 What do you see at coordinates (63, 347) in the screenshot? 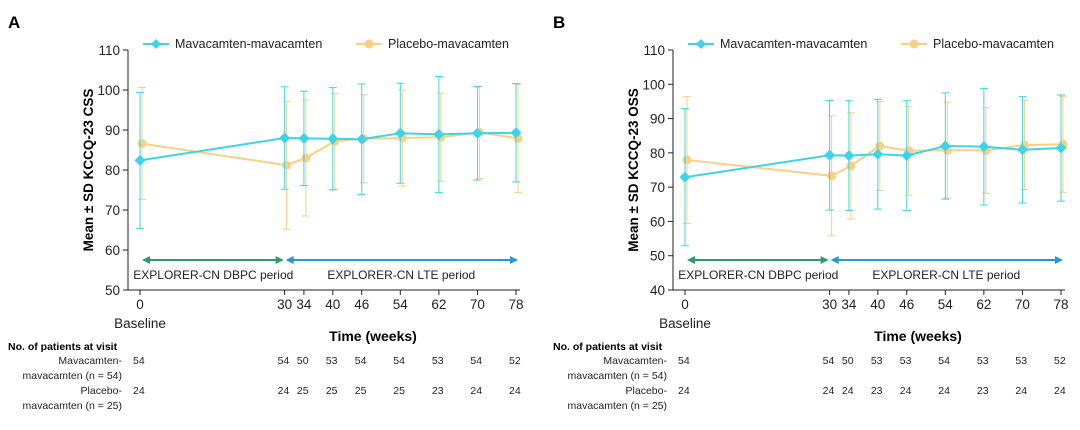
I see `table-header: No. of patients at visit` at bounding box center [63, 347].